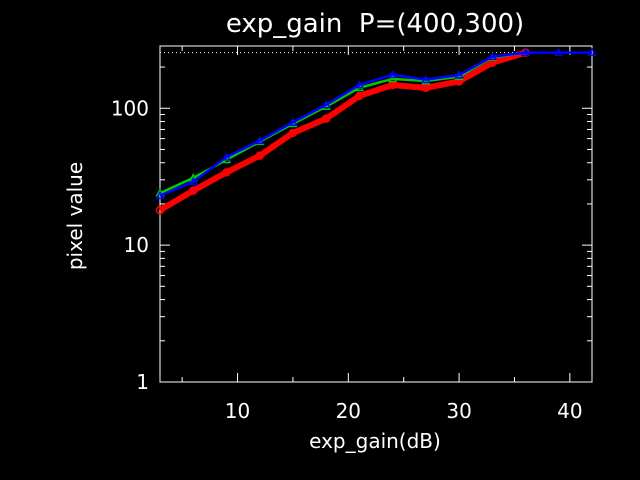 This screenshot has width=640, height=480. What do you see at coordinates (458, 411) in the screenshot?
I see `x-tick-label: 30` at bounding box center [458, 411].